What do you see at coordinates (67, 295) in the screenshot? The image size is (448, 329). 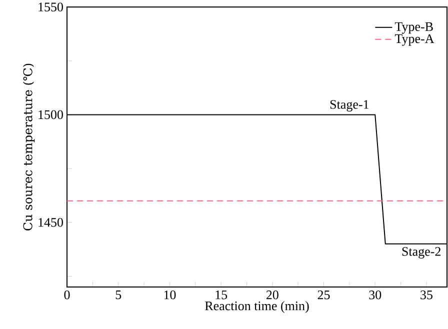 I see `x-tick-label: 0` at bounding box center [67, 295].